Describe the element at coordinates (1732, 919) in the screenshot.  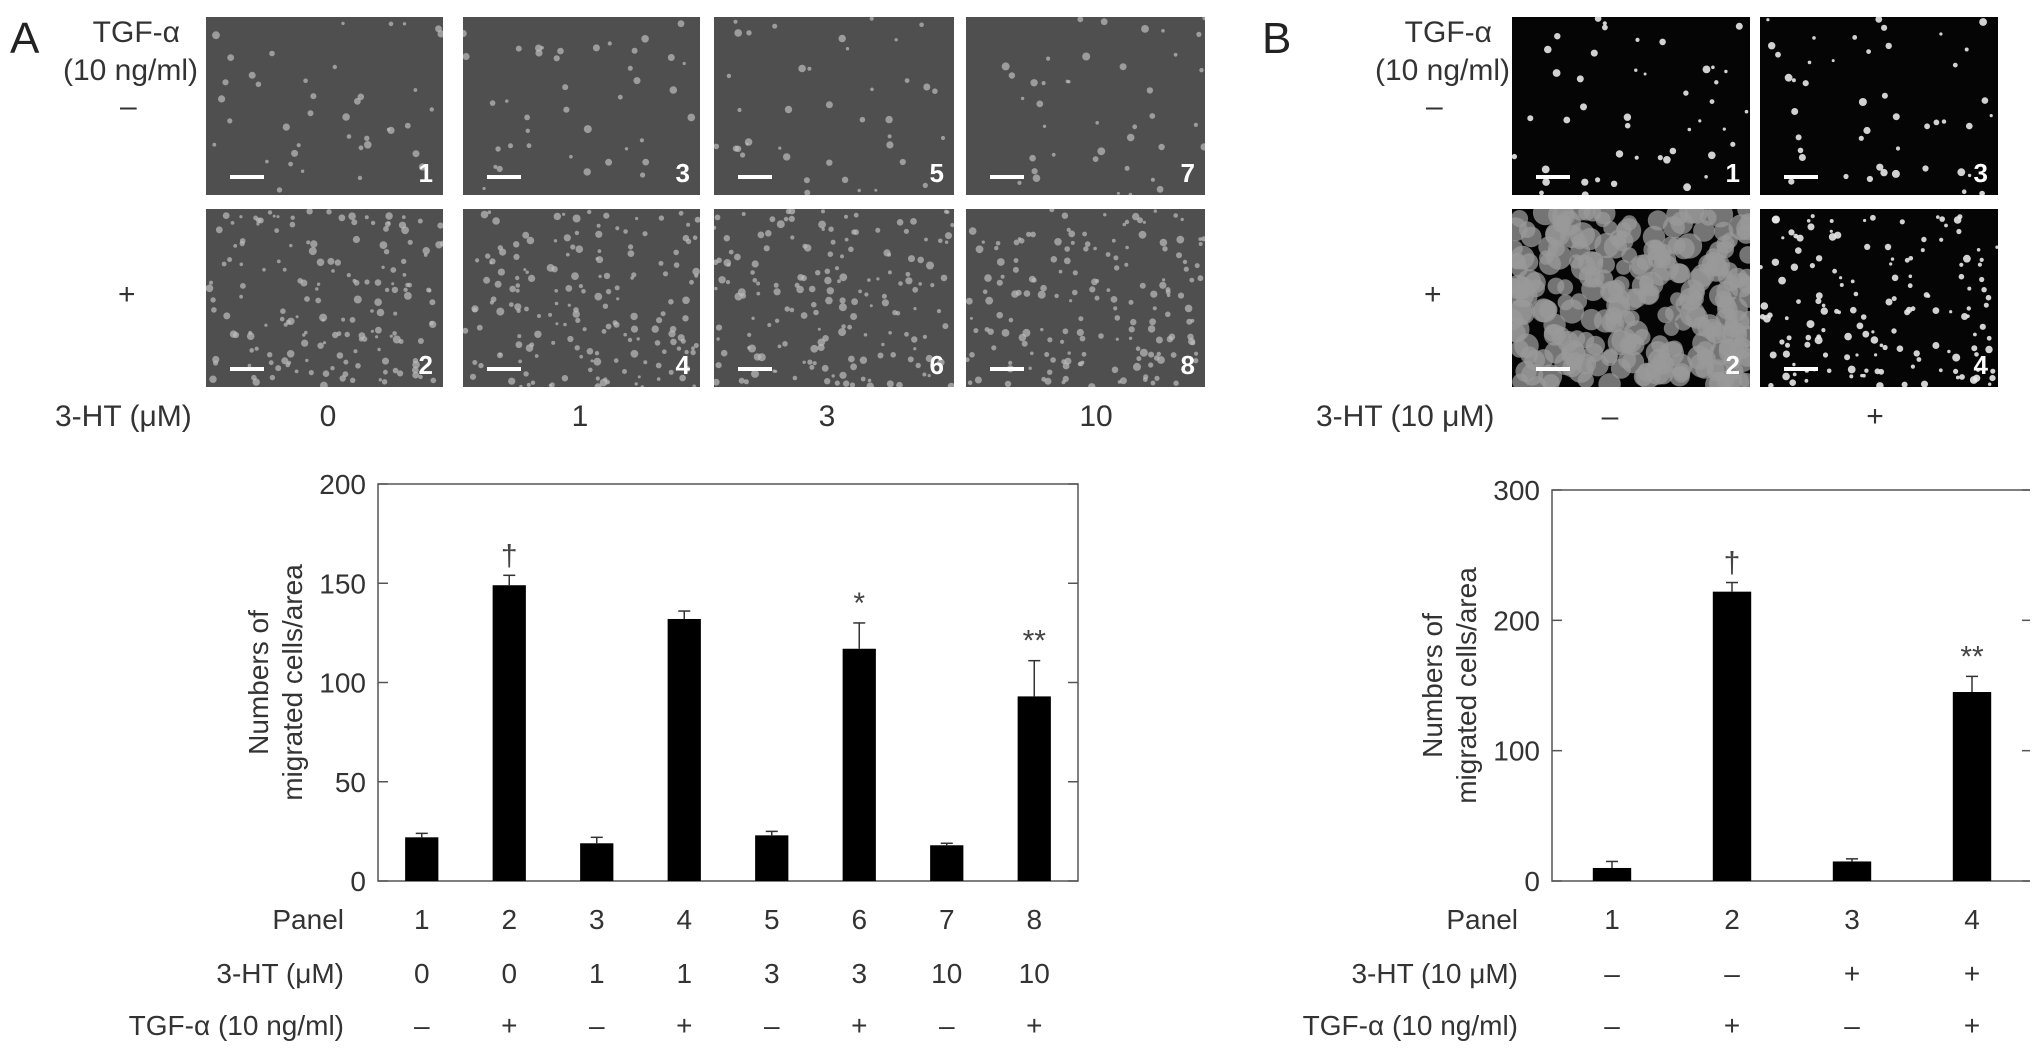
I see `chart-b-xtick-panel-2: 2` at that location.